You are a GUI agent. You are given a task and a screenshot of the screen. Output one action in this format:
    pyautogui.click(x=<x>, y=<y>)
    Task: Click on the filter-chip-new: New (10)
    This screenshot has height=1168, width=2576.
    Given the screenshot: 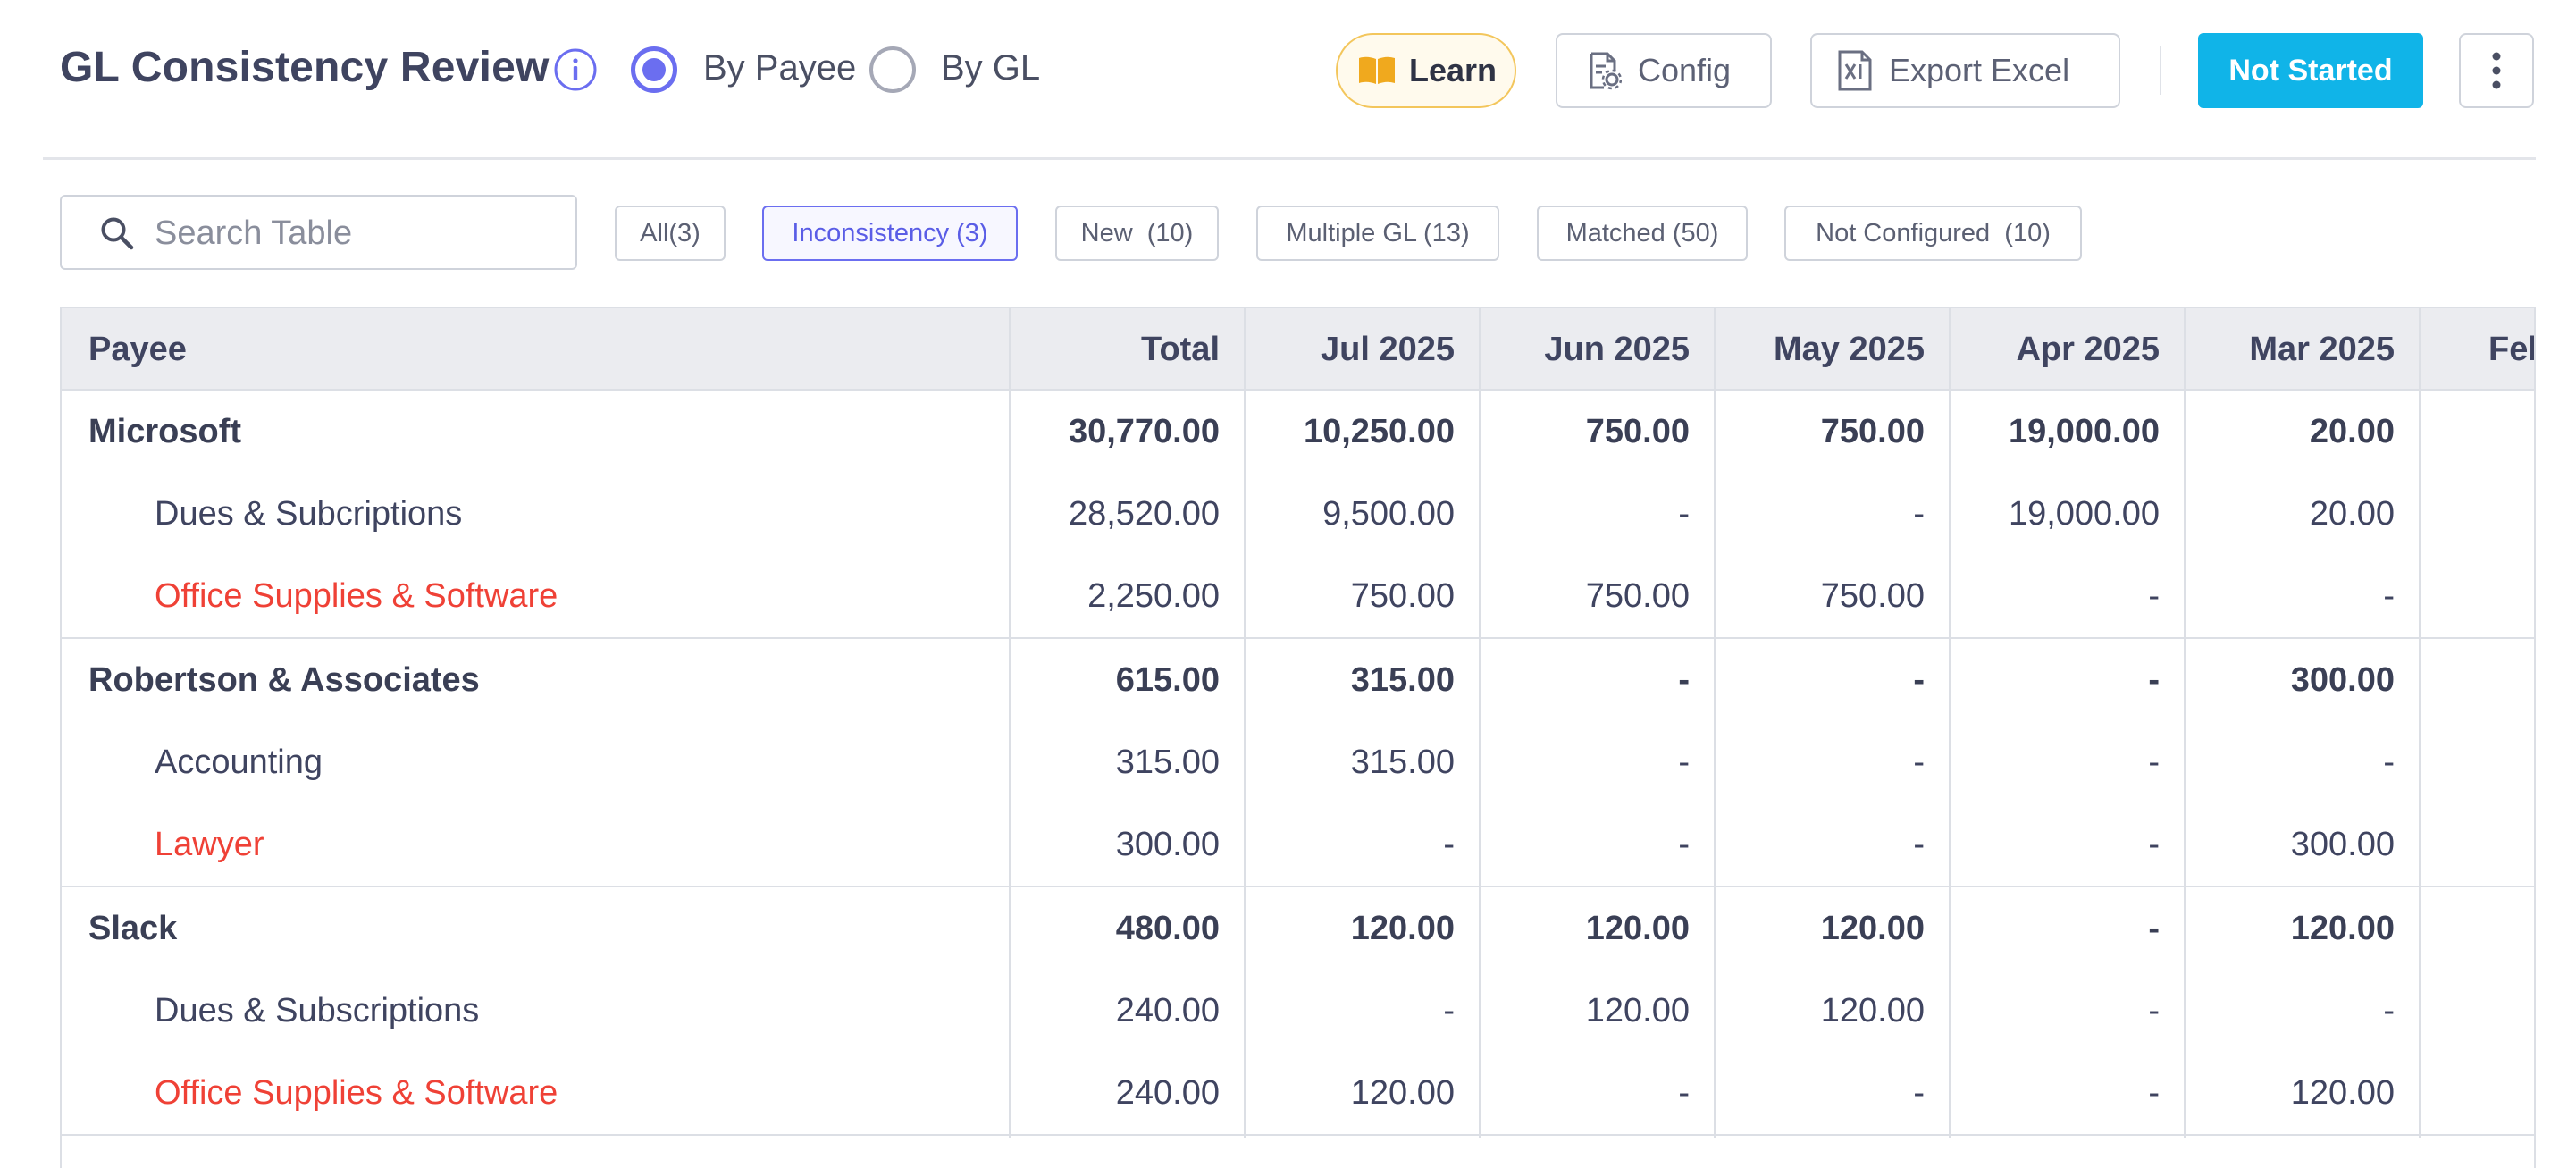 What is the action you would take?
    pyautogui.click(x=1137, y=233)
    